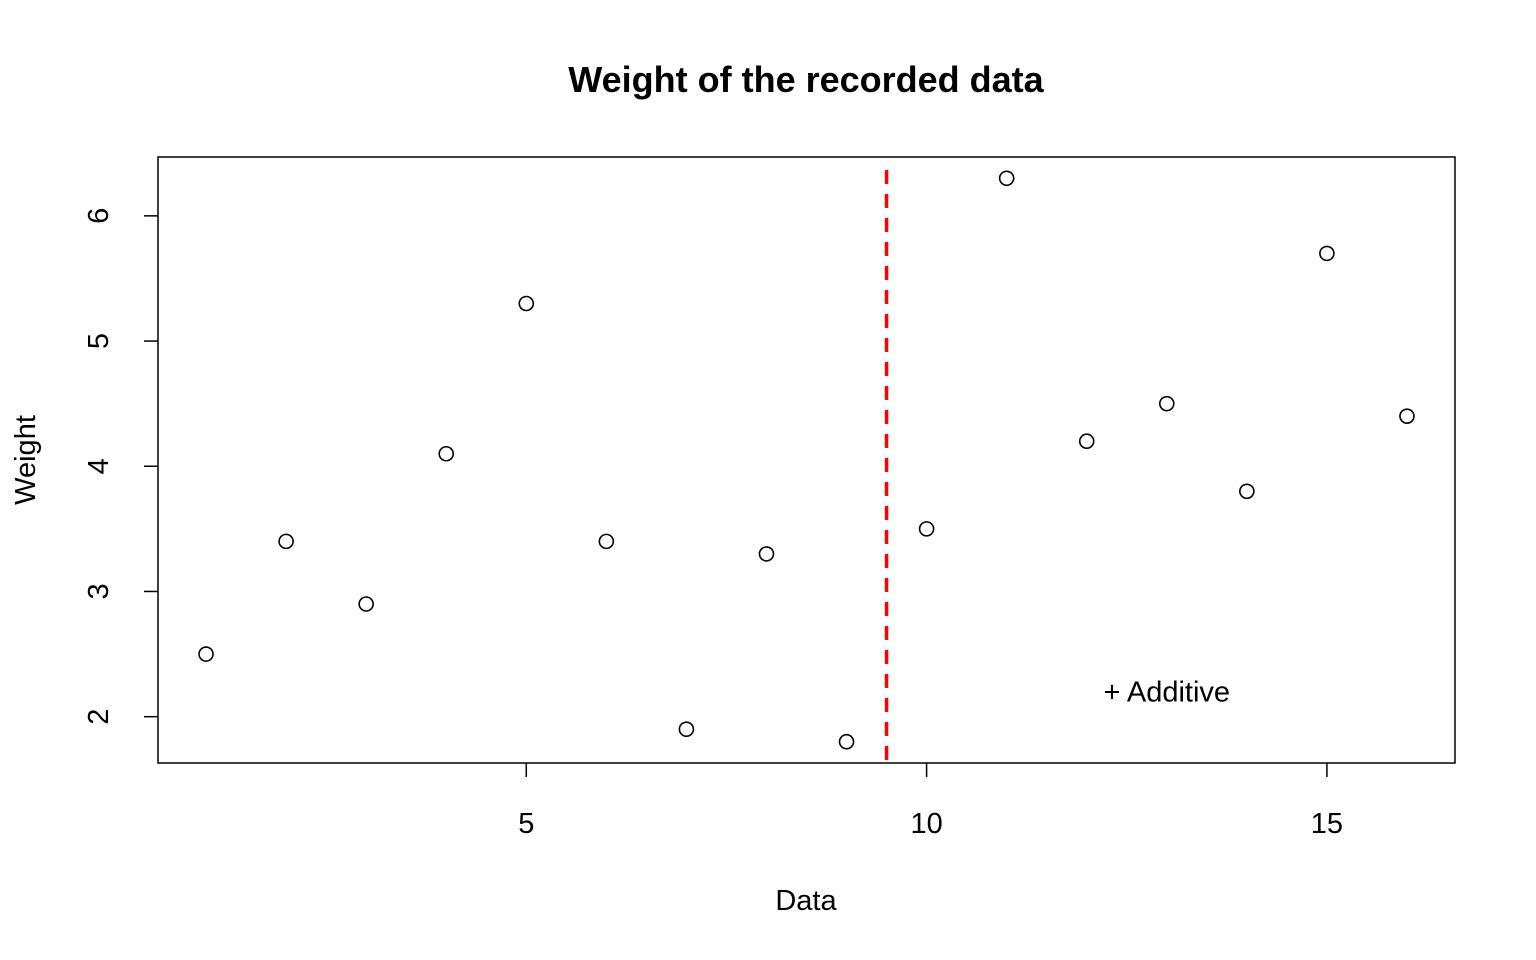 This screenshot has width=1536, height=960. Describe the element at coordinates (99, 466) in the screenshot. I see `y-tick-label: 4` at that location.